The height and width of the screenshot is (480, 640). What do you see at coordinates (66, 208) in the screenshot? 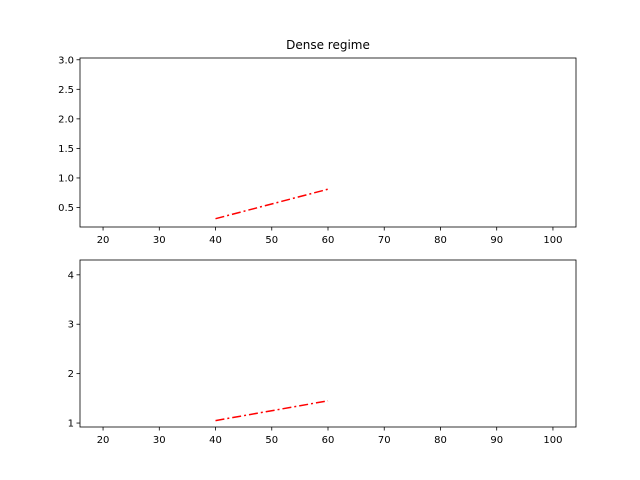
I see `y-tick-label: 0.5` at bounding box center [66, 208].